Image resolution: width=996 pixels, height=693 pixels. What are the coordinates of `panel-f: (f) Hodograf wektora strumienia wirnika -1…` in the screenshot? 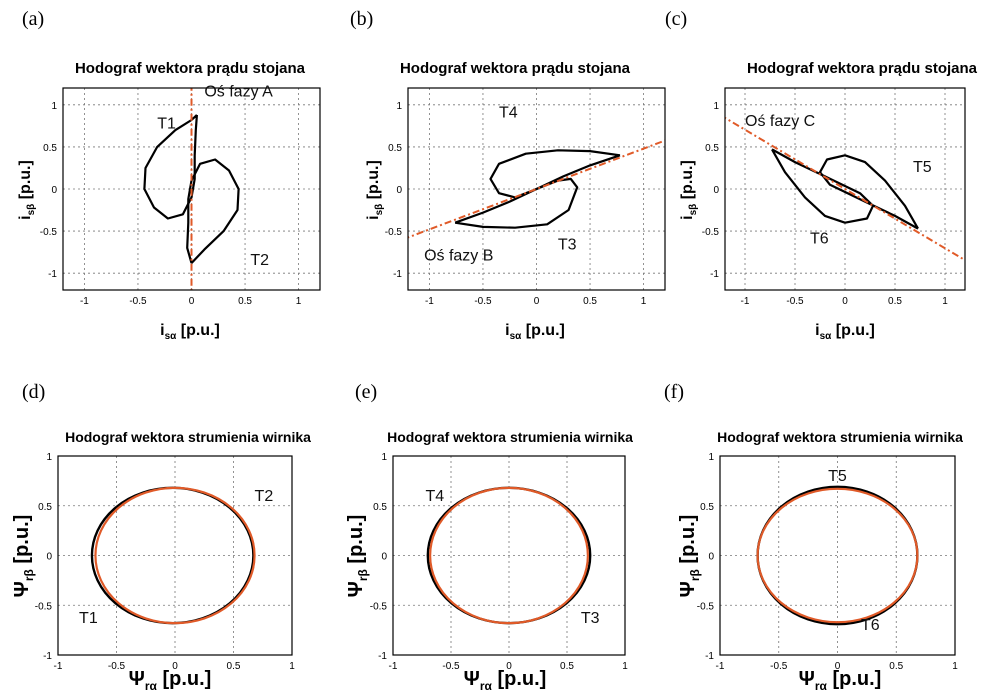 It's located at (813, 537).